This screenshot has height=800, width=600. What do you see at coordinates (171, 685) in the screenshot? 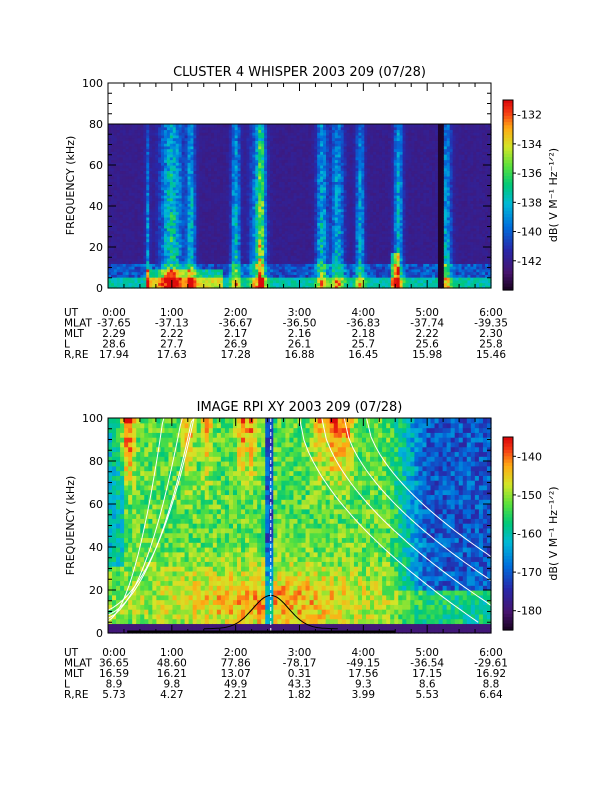
I see `ephemeris-value: 9.8` at bounding box center [171, 685].